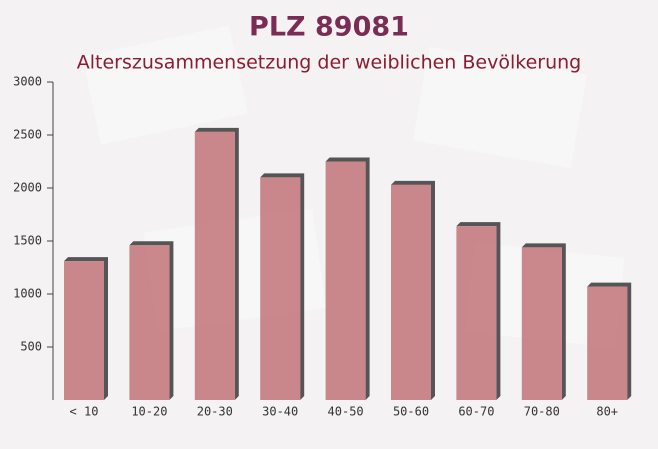 This screenshot has height=449, width=658. What do you see at coordinates (607, 412) in the screenshot?
I see `x-tick-label: 80+` at bounding box center [607, 412].